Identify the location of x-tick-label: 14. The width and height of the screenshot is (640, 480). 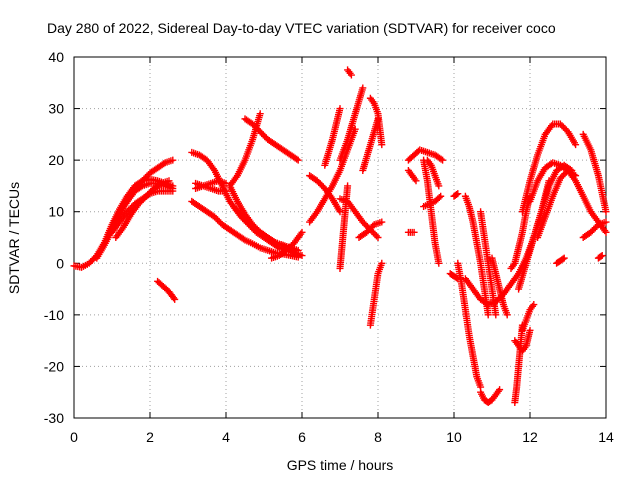
(606, 437).